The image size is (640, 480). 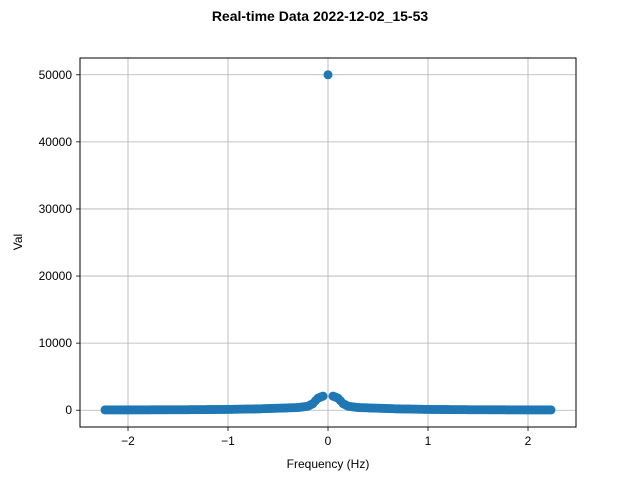 What do you see at coordinates (56, 276) in the screenshot?
I see `y-tick-label: 20000` at bounding box center [56, 276].